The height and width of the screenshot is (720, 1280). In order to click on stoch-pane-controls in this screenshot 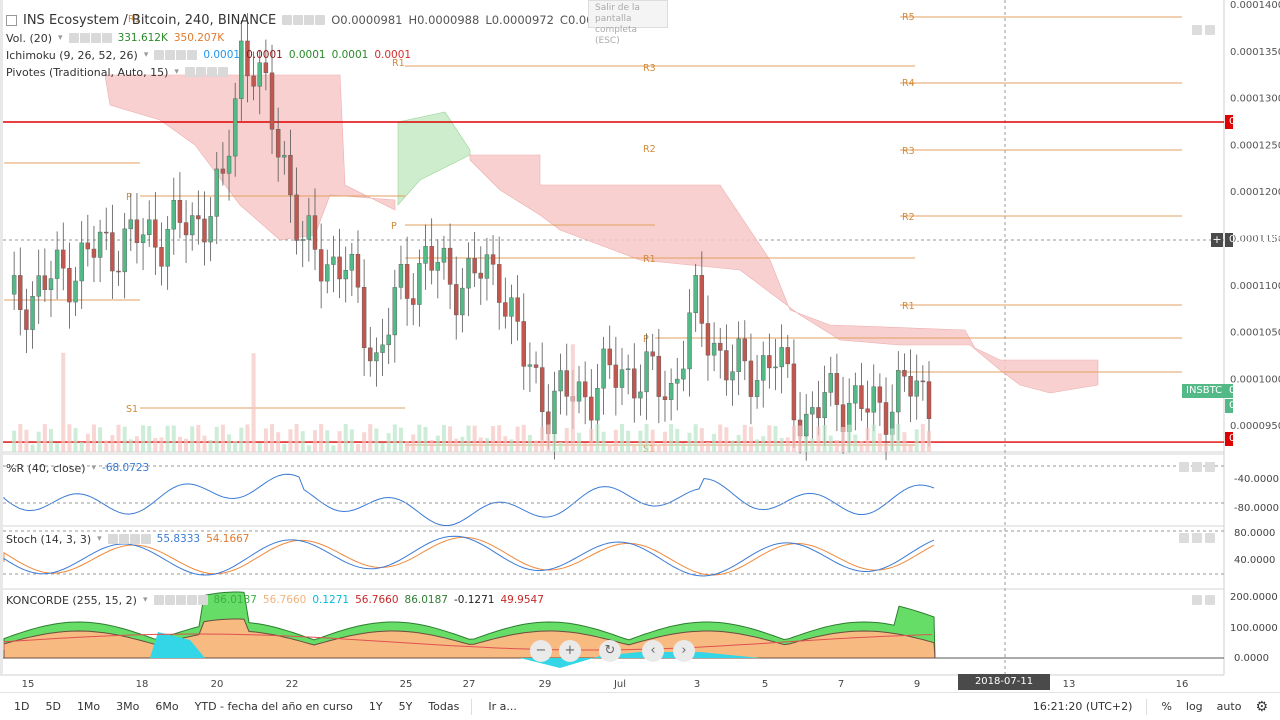, I will do `click(1197, 538)`.